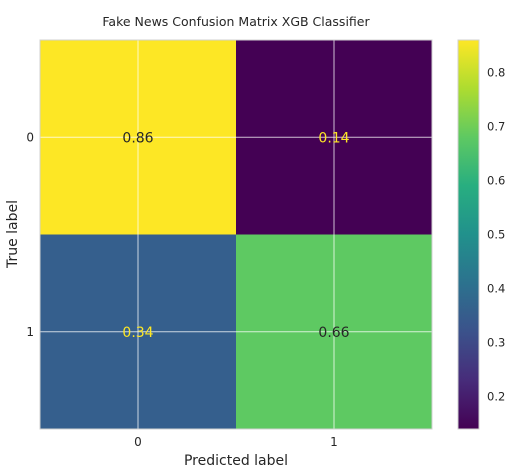 This screenshot has height=473, width=518. Describe the element at coordinates (137, 138) in the screenshot. I see `cell-value-label-0-0: 0.86` at that location.